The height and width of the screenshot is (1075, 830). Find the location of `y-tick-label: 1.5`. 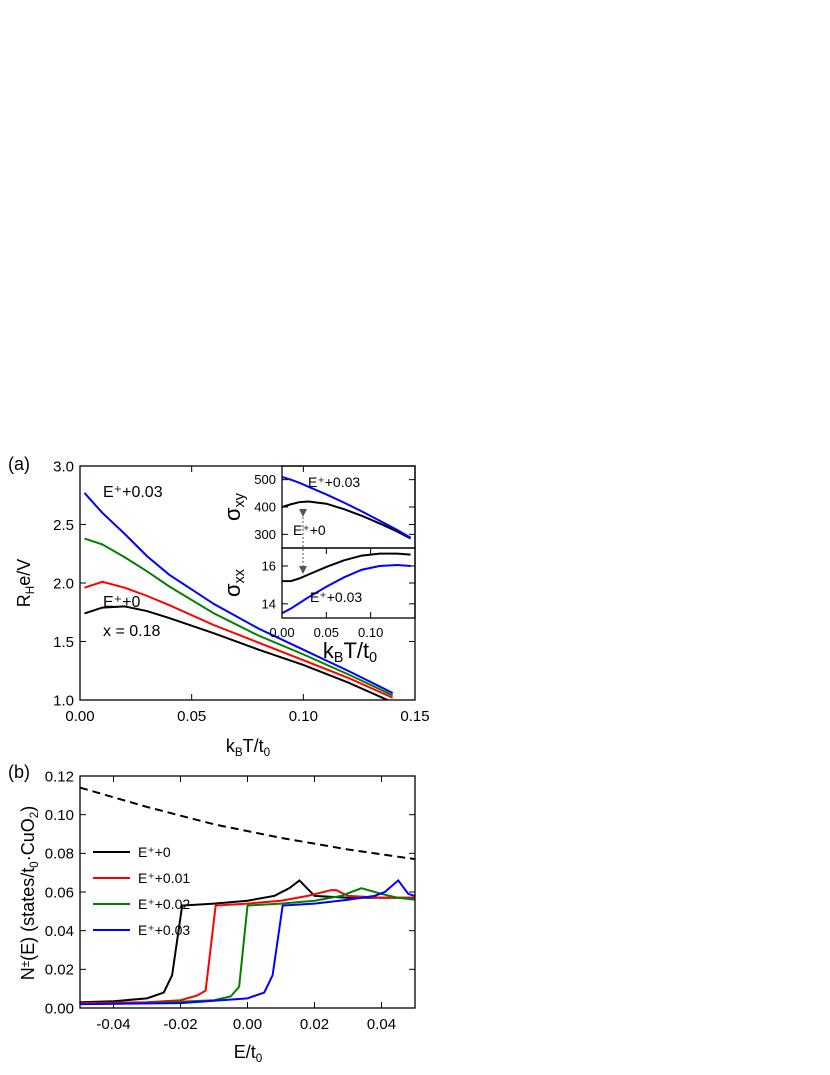

y-tick-label: 1.5 is located at coordinates (63, 642).